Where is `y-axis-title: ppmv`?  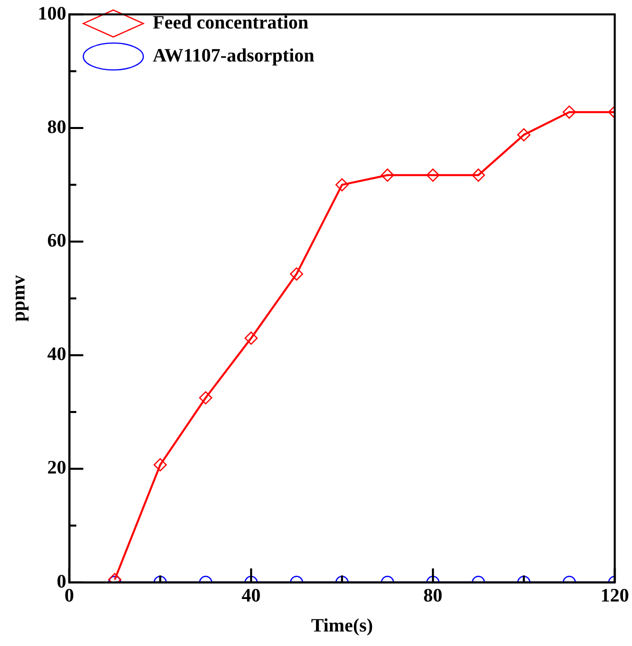
y-axis-title: ppmv is located at coordinates (19, 298).